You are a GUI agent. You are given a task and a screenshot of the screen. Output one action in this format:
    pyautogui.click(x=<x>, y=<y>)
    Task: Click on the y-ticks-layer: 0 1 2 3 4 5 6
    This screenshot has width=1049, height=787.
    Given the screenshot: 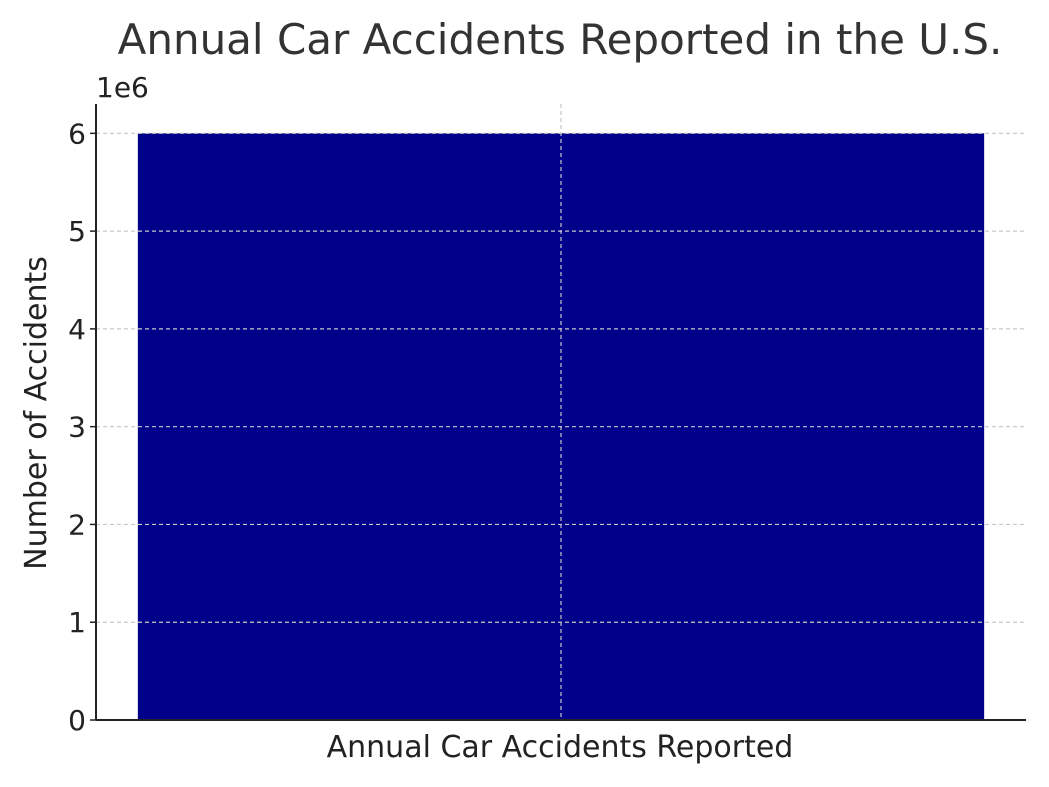 What is the action you would take?
    pyautogui.click(x=82, y=427)
    